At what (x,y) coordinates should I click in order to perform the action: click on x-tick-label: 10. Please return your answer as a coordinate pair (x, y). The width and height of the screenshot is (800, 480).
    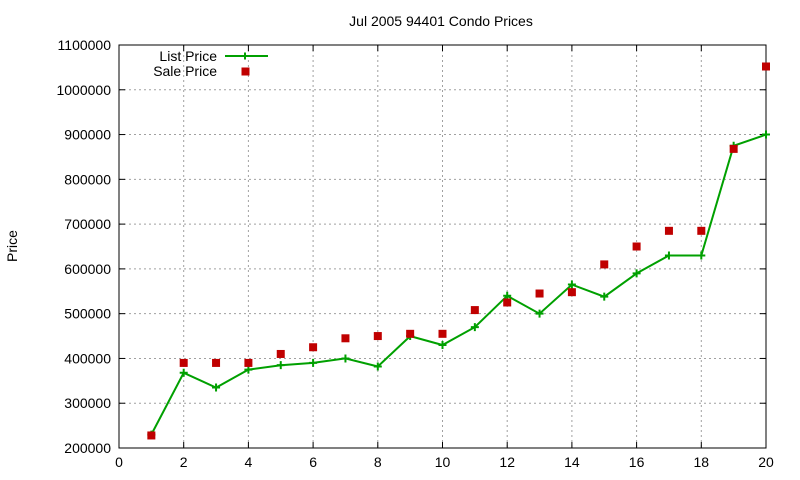
    Looking at the image, I should click on (443, 462).